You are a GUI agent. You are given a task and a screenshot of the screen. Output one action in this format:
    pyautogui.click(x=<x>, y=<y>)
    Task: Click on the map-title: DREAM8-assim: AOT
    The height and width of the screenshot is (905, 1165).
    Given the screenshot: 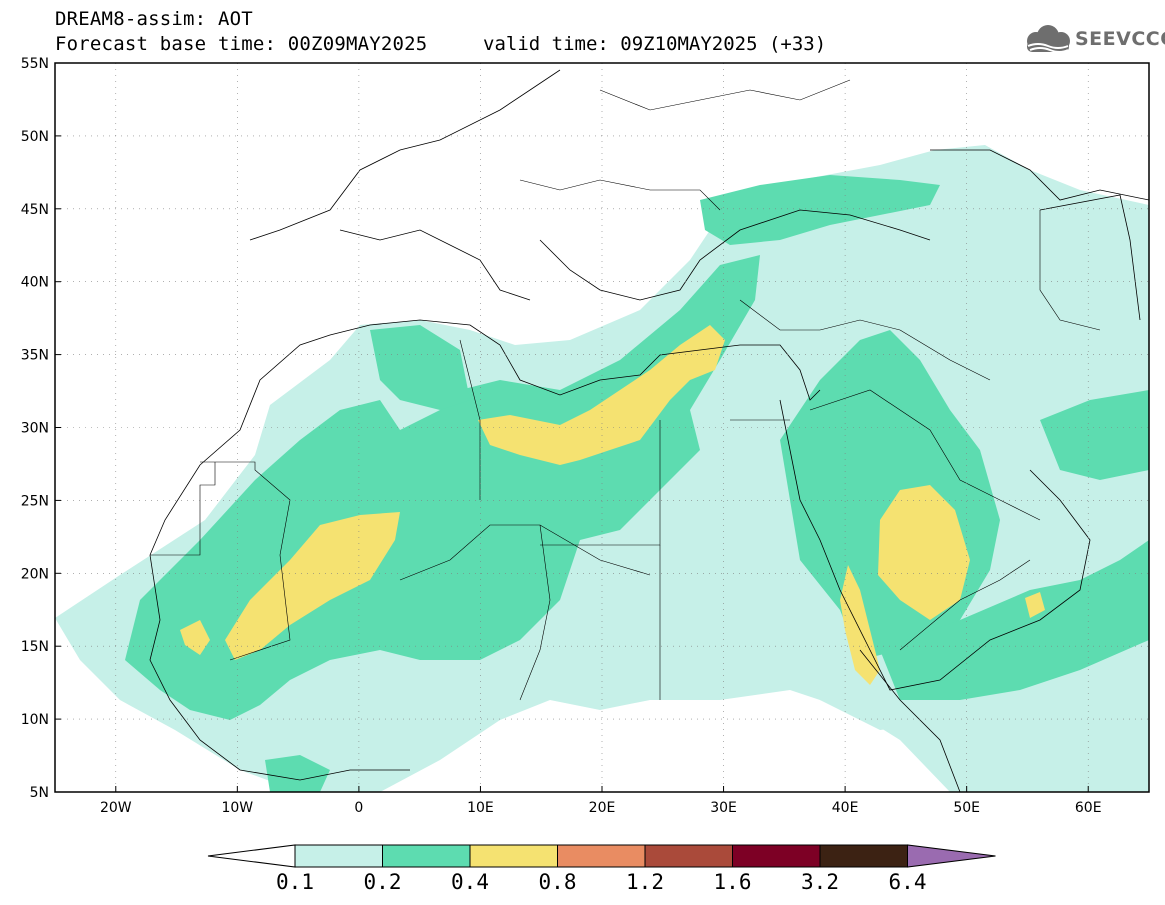 What is the action you would take?
    pyautogui.click(x=154, y=19)
    